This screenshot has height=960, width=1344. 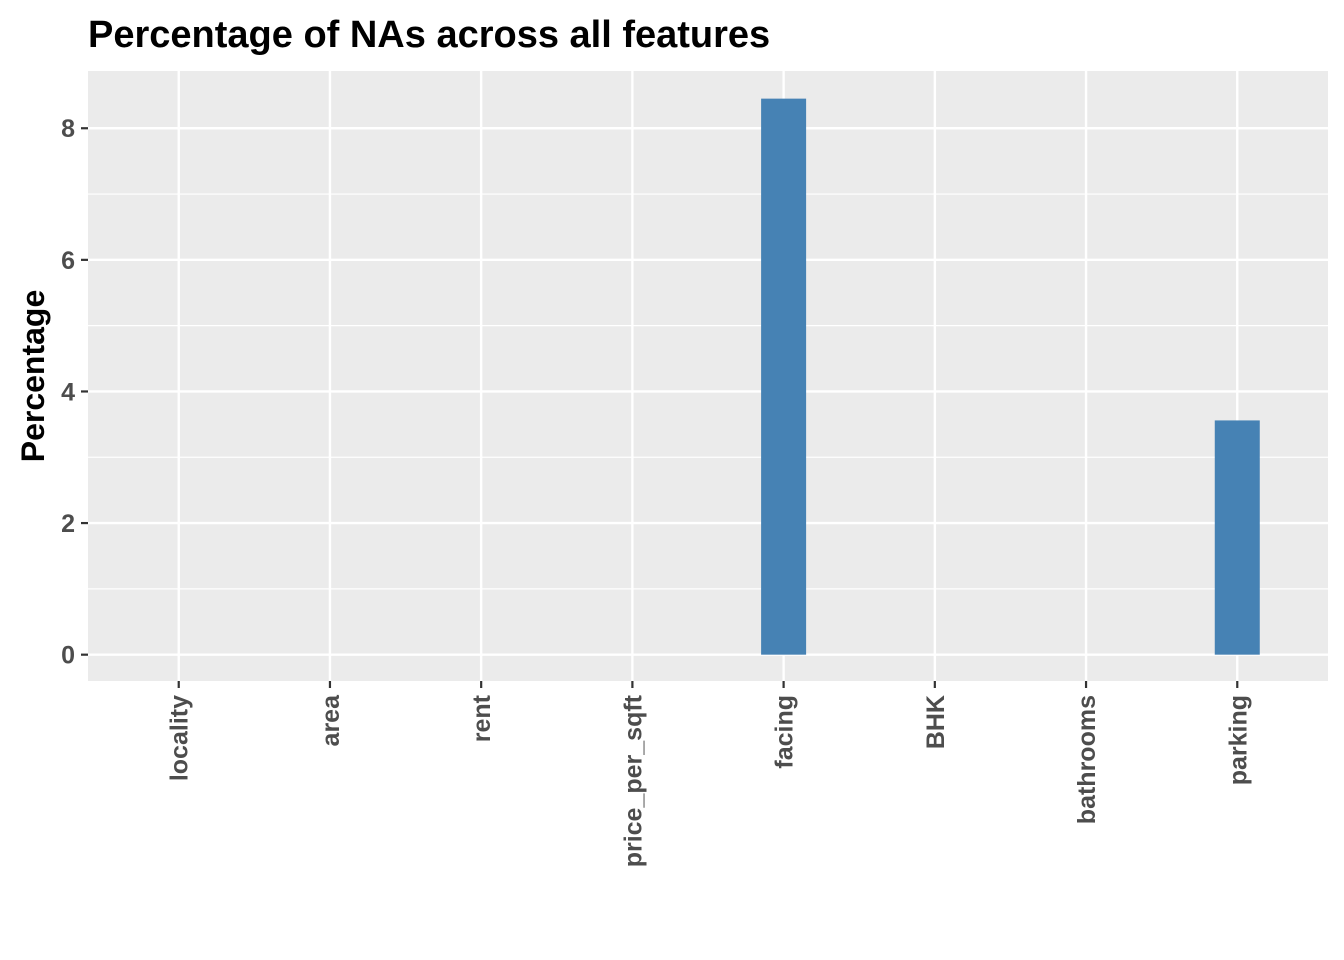 What do you see at coordinates (1238, 740) in the screenshot?
I see `x-tick-label: parking` at bounding box center [1238, 740].